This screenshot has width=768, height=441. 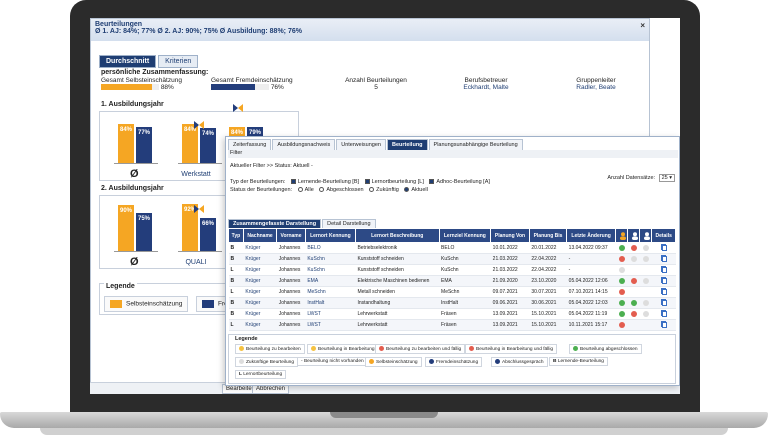 I want to click on table-cell: LWST, so click(x=330, y=314).